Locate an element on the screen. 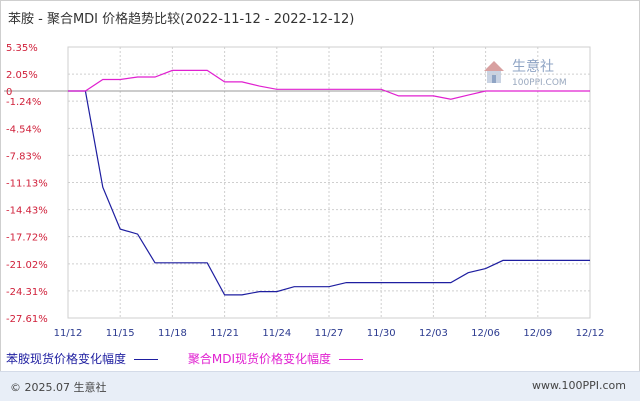 The image size is (640, 401). x-tick-label: 12/12 is located at coordinates (590, 333).